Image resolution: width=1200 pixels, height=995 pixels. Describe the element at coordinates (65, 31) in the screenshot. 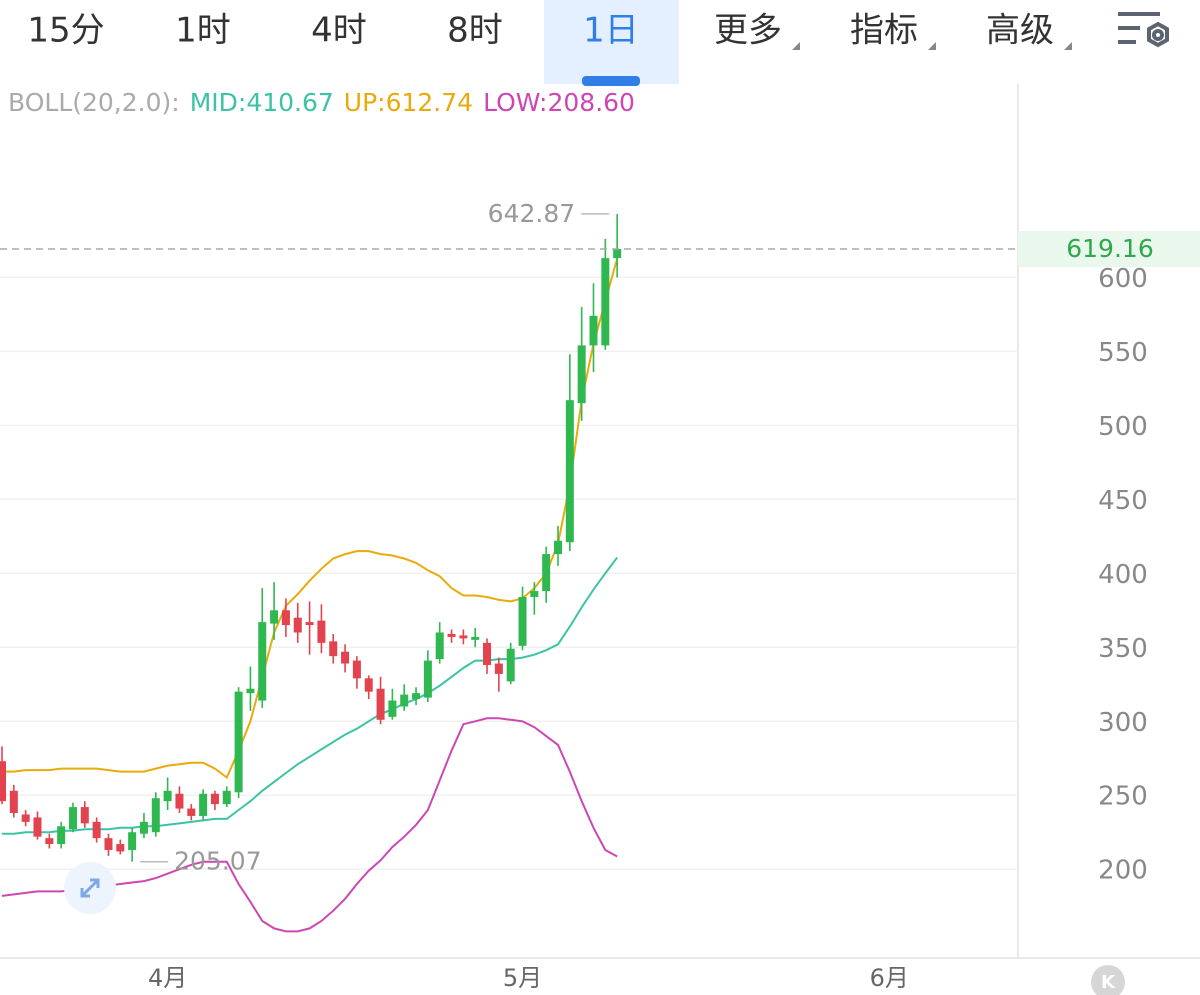

I see `tab-label: 15分` at that location.